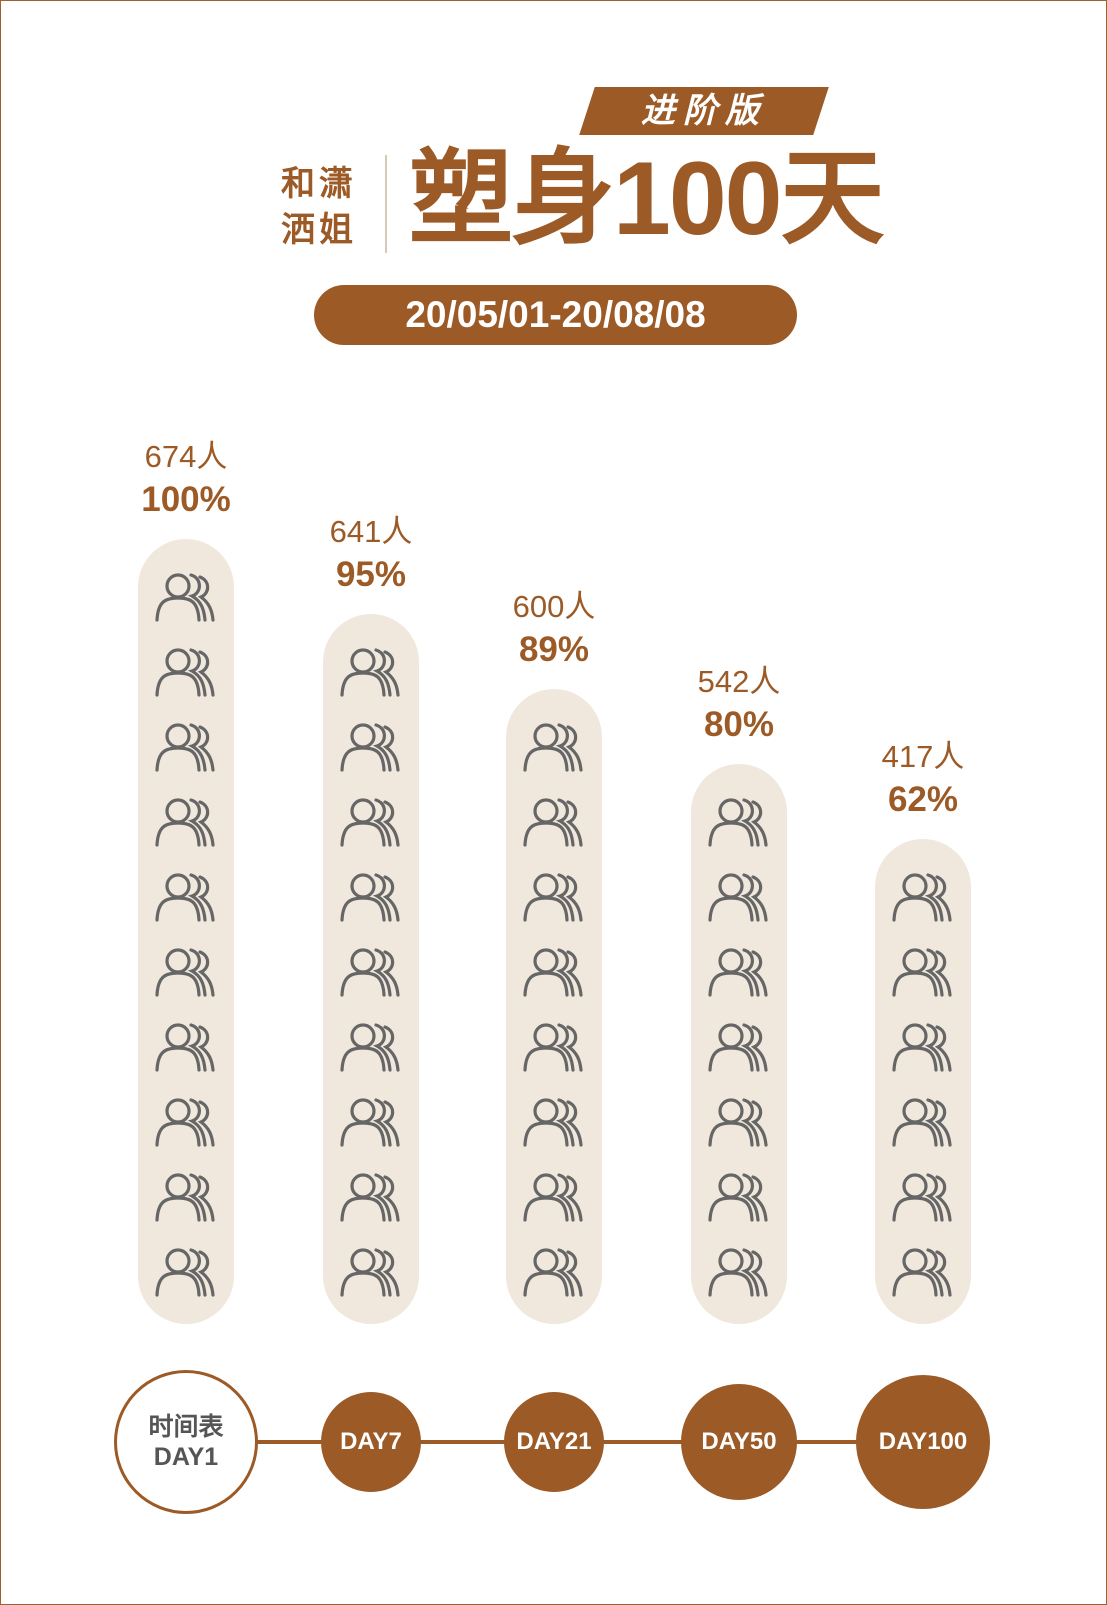 This screenshot has width=1107, height=1605. I want to click on percent-label: 80%, so click(739, 724).